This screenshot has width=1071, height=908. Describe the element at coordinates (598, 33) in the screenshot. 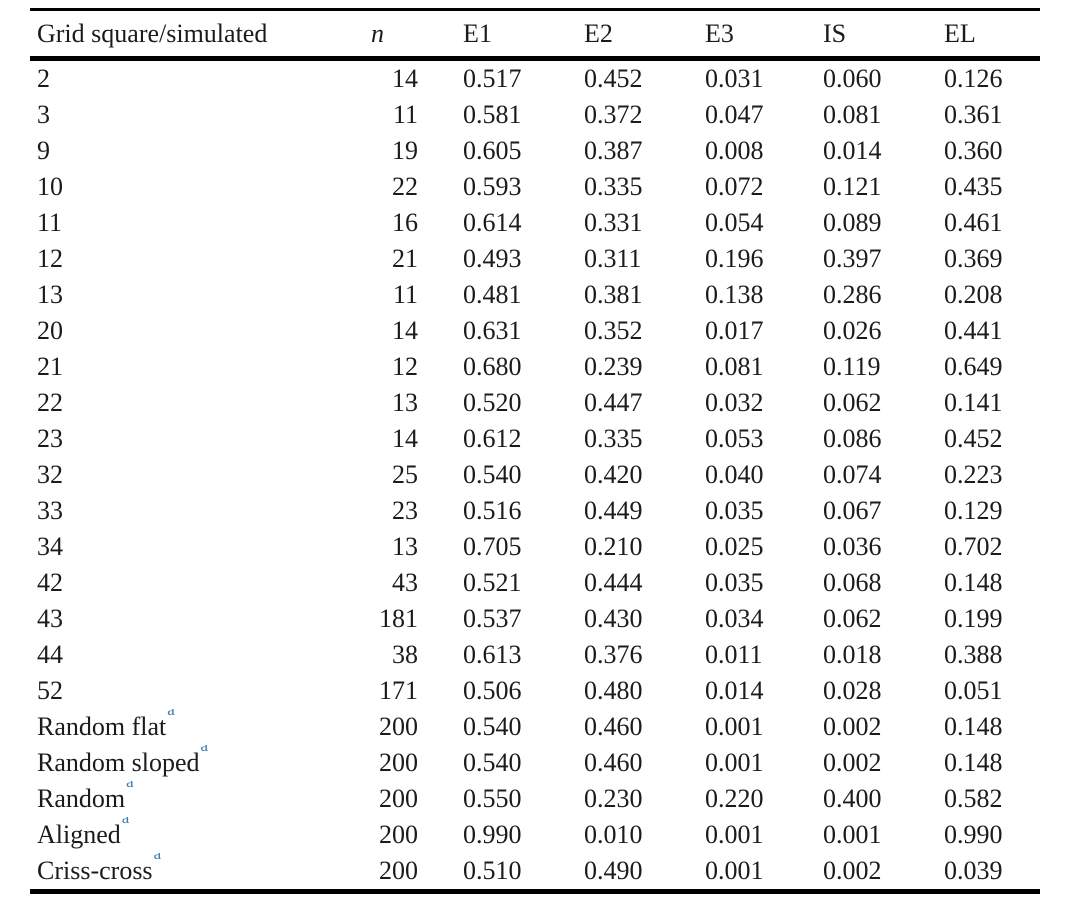

I see `column-header-e2: E2` at that location.